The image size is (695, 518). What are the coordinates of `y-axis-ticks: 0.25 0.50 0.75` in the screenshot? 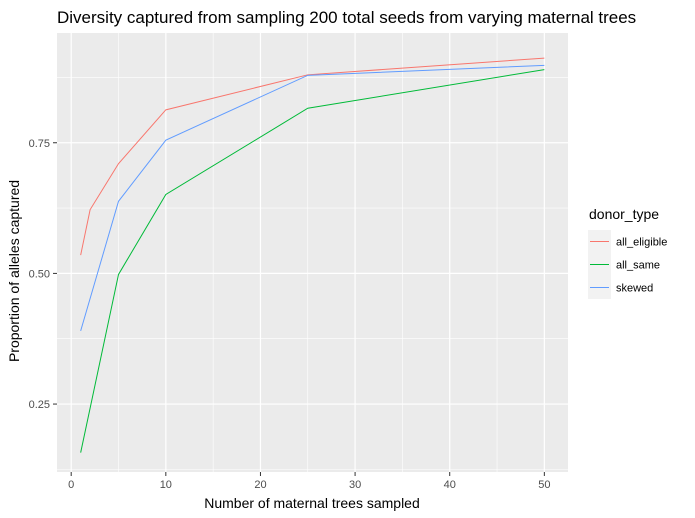 It's located at (43, 274).